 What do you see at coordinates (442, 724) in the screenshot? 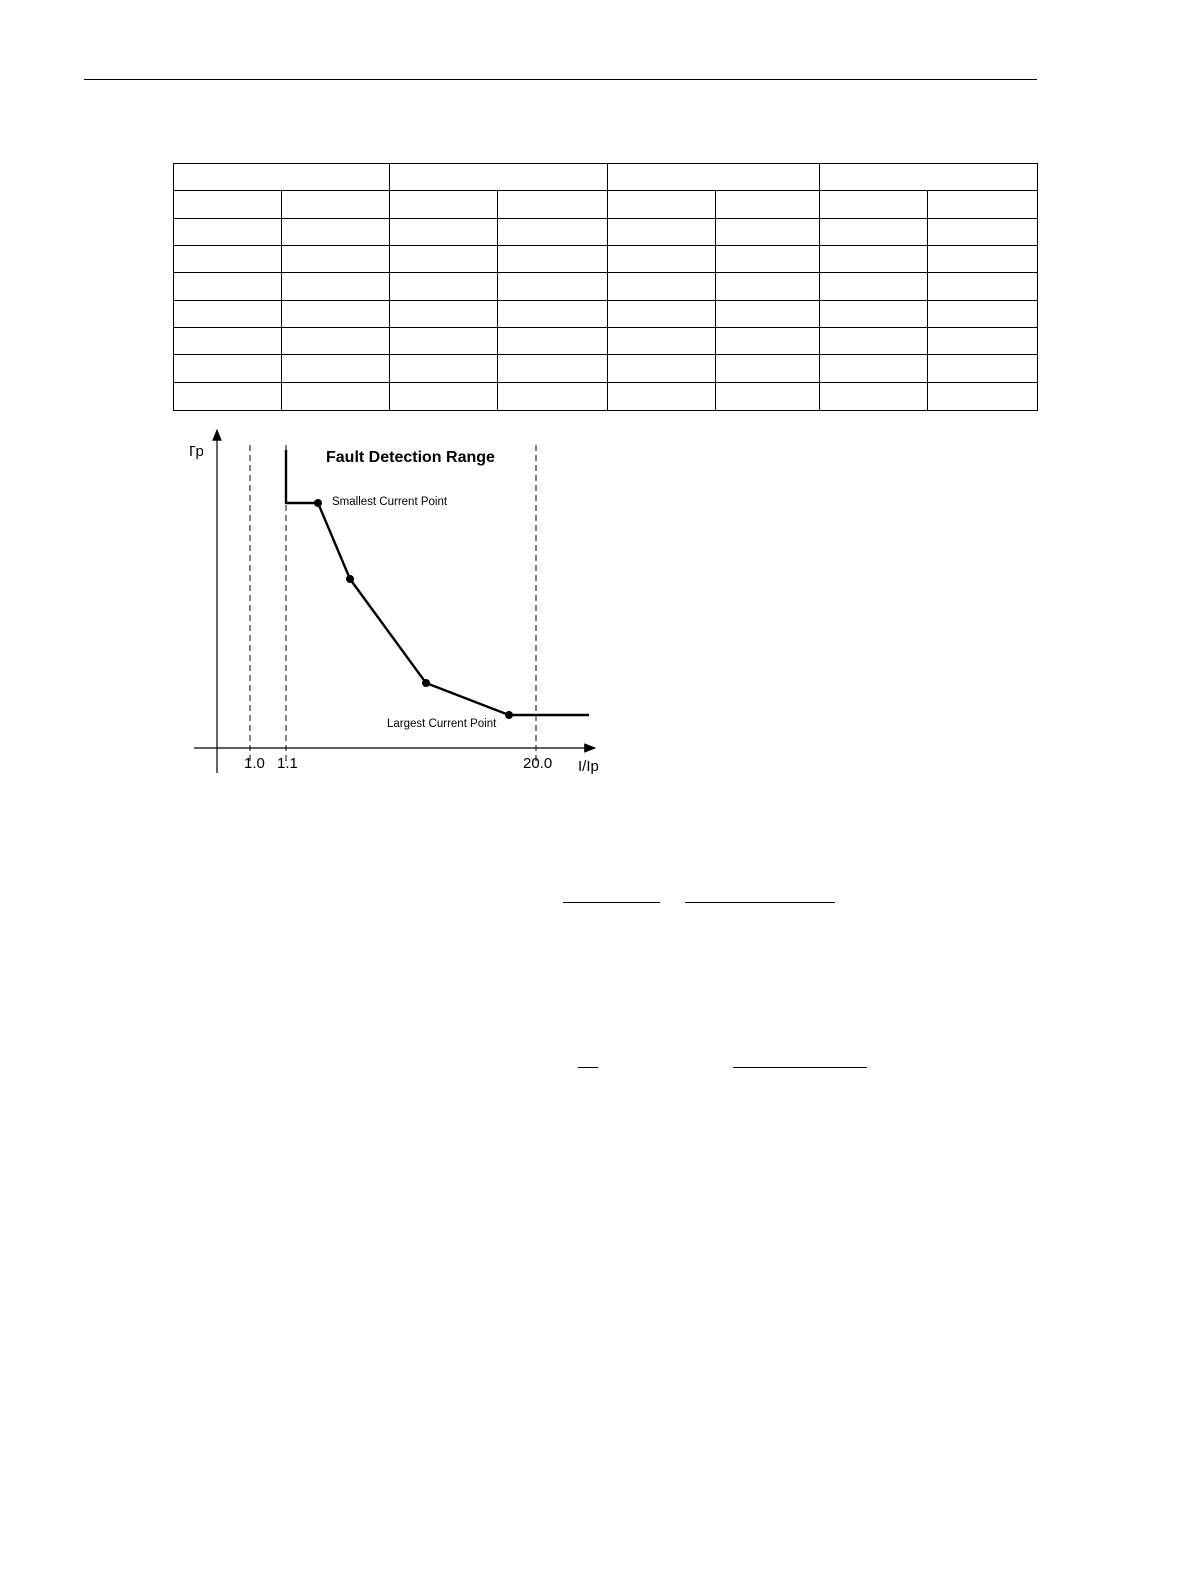
I see `largest-point-label: Largest Current Point` at bounding box center [442, 724].